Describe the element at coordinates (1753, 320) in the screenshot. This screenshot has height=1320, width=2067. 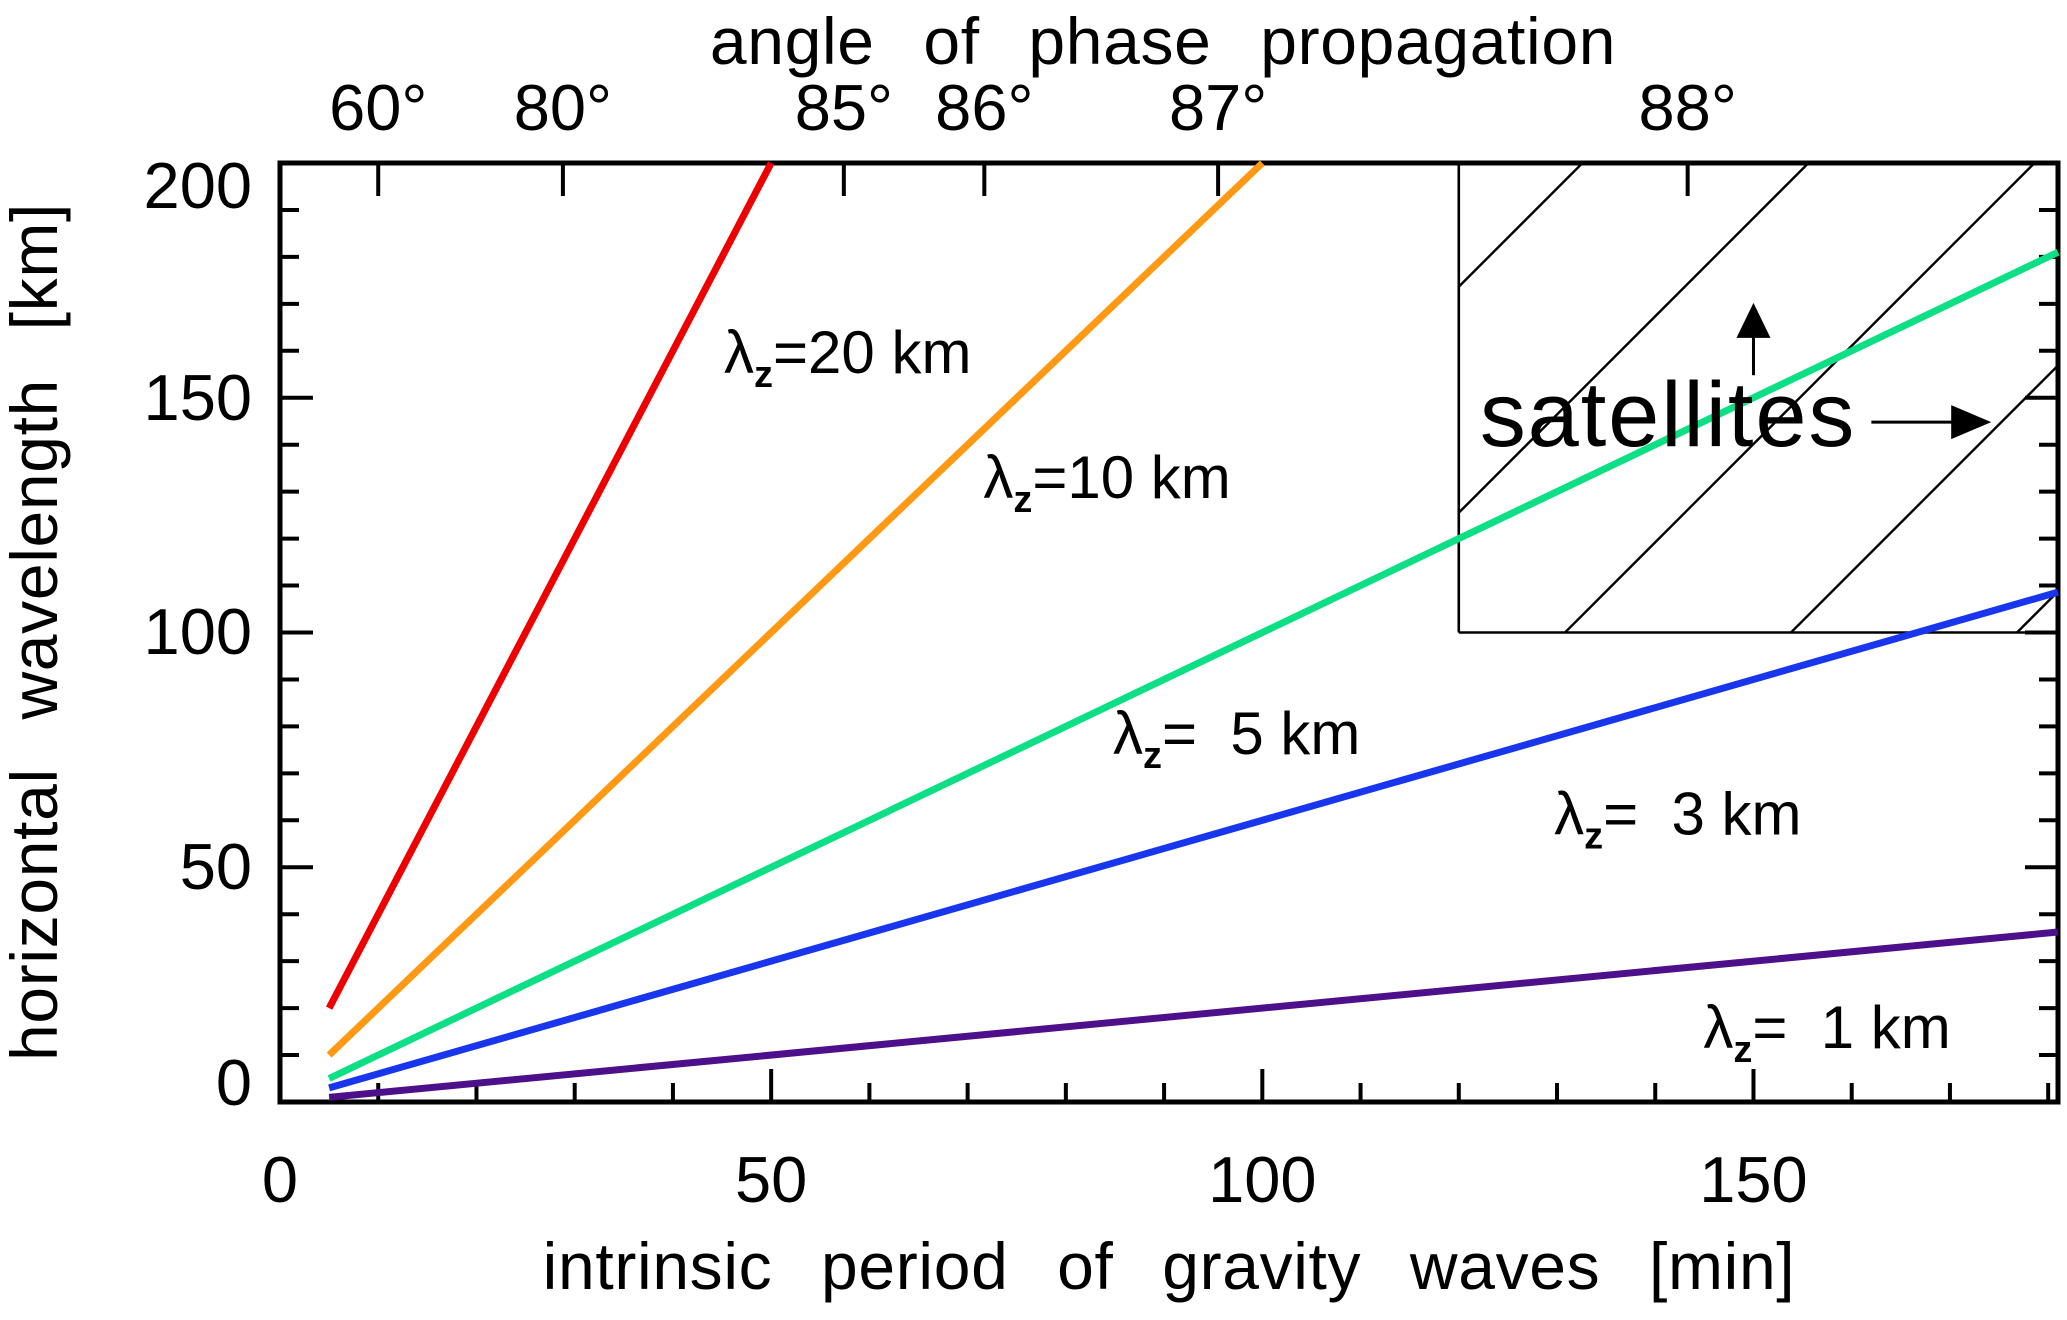
I see `up-arrow-head` at that location.